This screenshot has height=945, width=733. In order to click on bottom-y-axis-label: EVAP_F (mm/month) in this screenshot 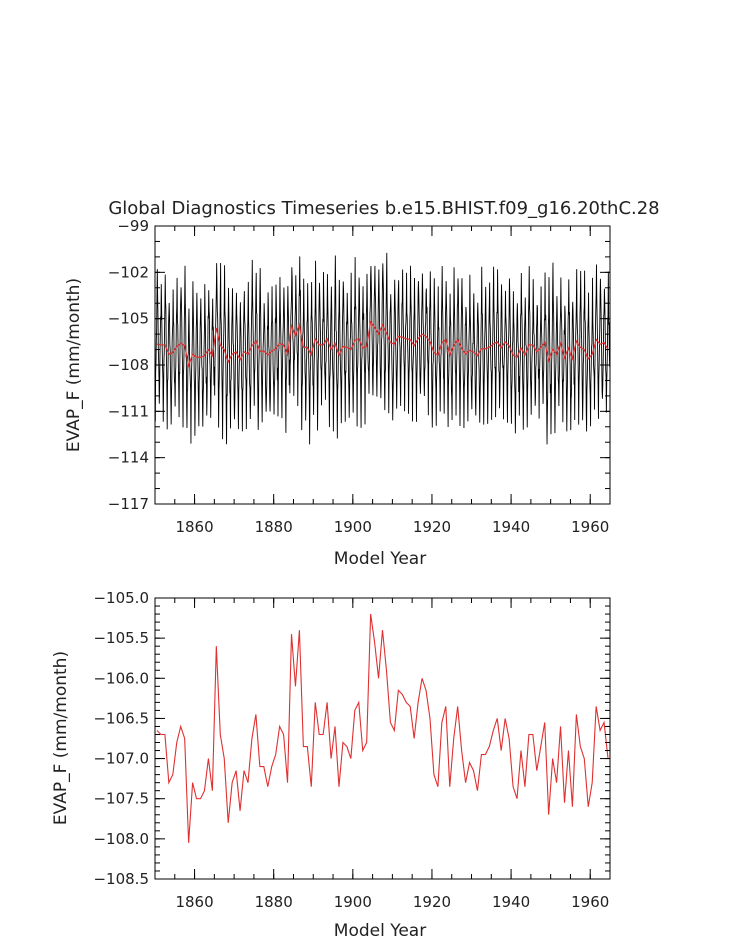, I will do `click(61, 738)`.